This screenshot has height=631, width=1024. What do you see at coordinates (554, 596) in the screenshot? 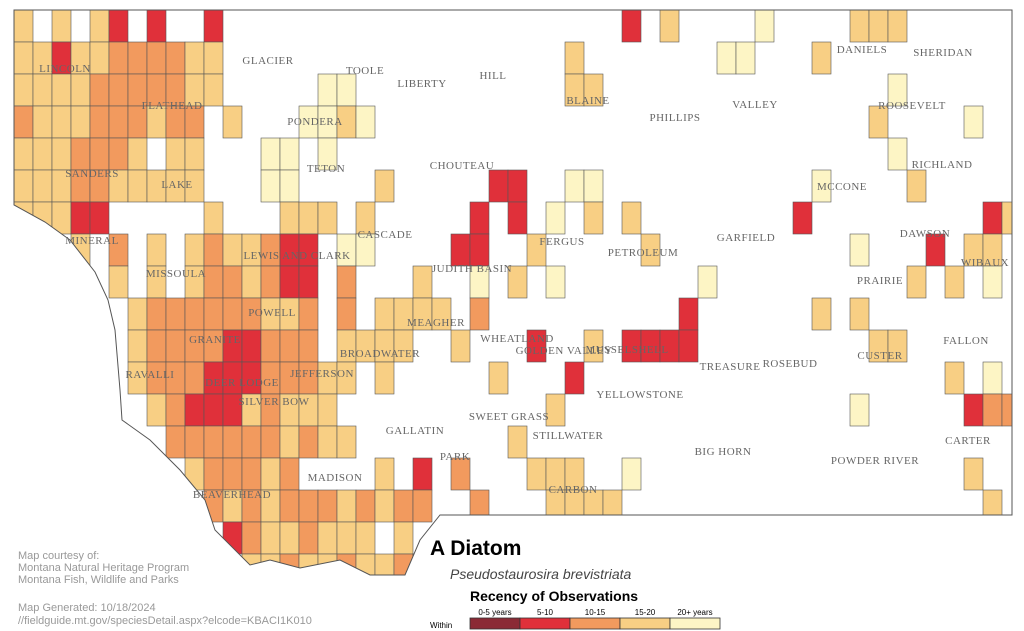
I see `legend-title: Recency of Observations` at bounding box center [554, 596].